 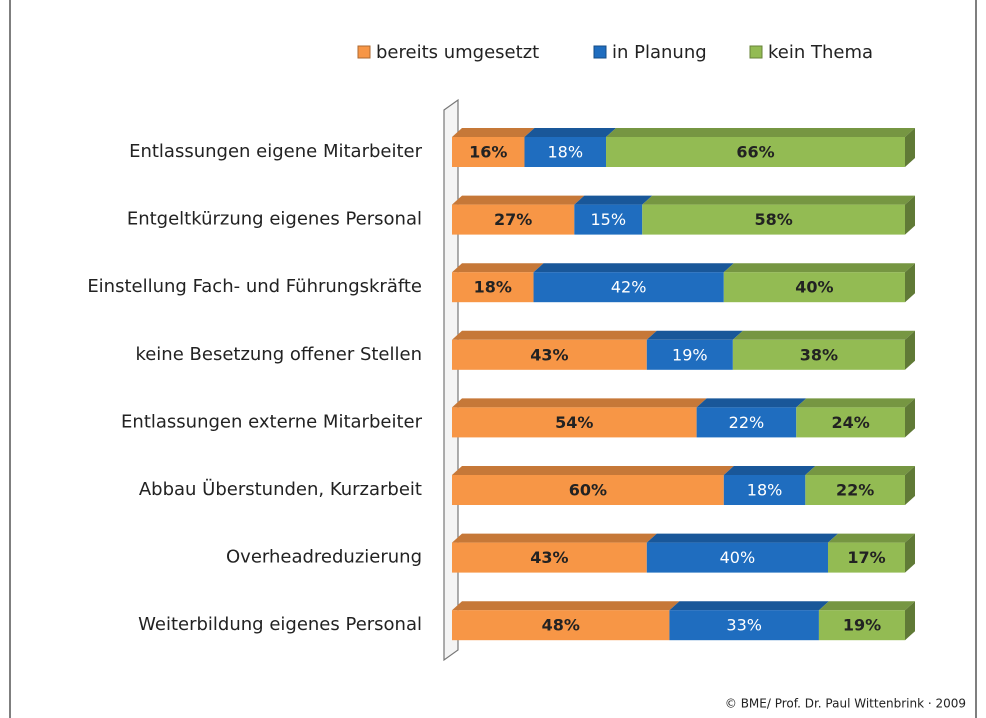 I want to click on legend-label: bereits umgesetzt, so click(x=457, y=52).